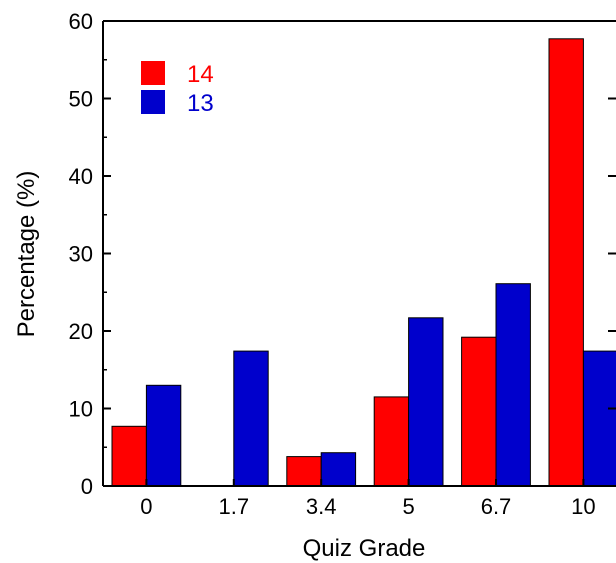 Image resolution: width=616 pixels, height=563 pixels. Describe the element at coordinates (87, 486) in the screenshot. I see `y-tick-label-0: 0` at that location.